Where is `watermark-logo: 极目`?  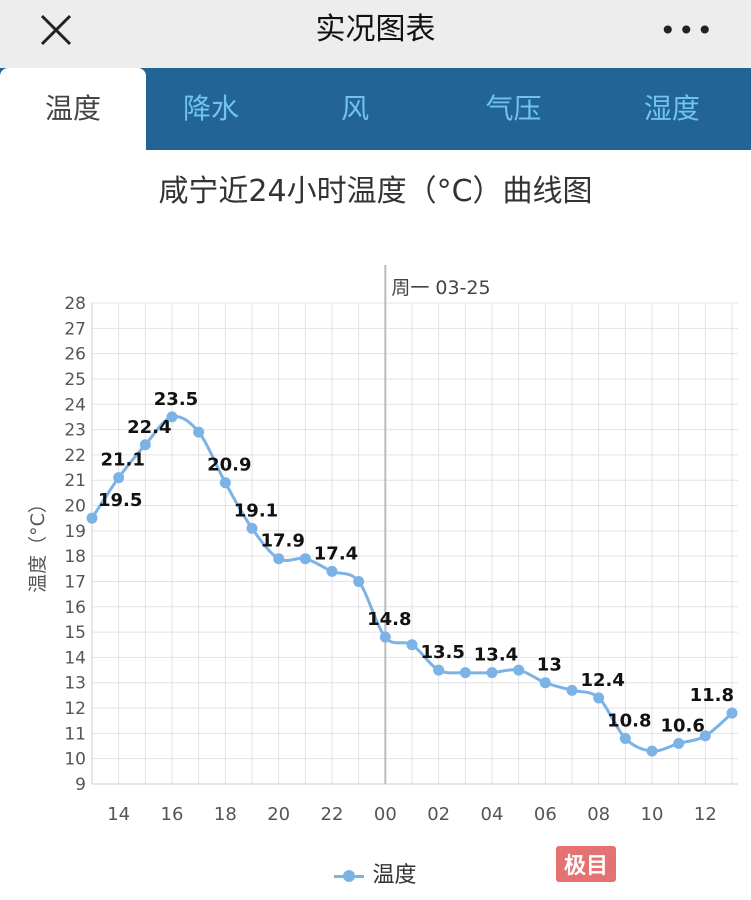
watermark-logo: 极目 is located at coordinates (586, 864).